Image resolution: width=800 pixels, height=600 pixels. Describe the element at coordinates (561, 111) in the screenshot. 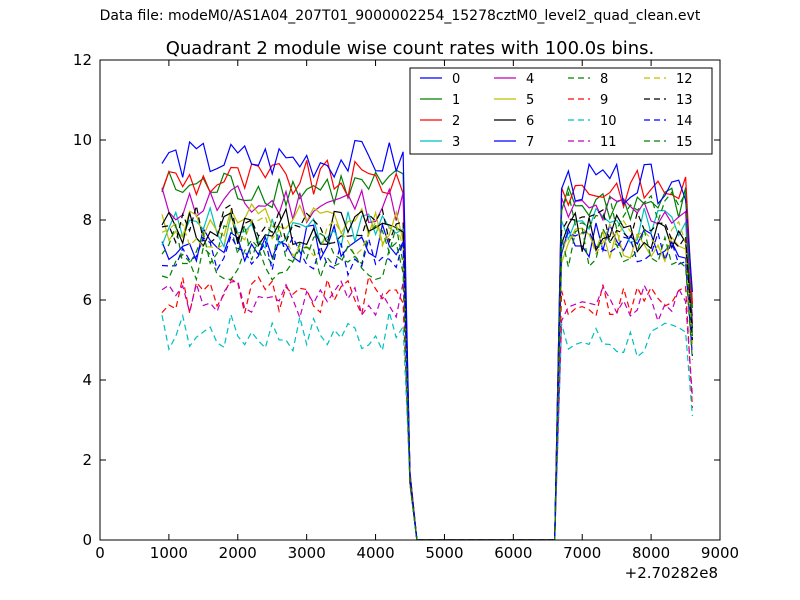

I see `legend-box` at that location.